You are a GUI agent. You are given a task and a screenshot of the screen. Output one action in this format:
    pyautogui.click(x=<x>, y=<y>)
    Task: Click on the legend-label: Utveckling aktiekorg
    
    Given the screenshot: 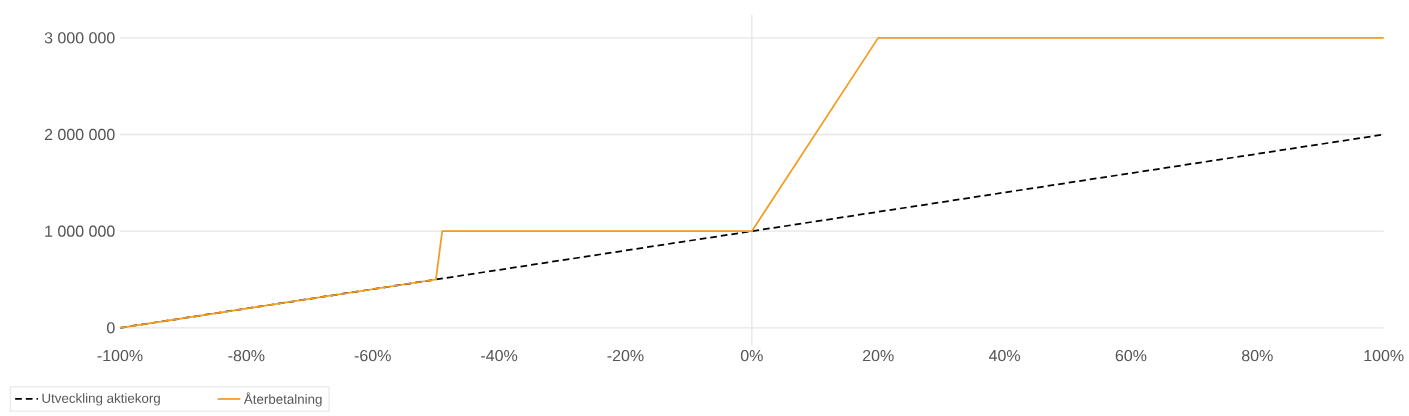 What is the action you would take?
    pyautogui.click(x=101, y=399)
    